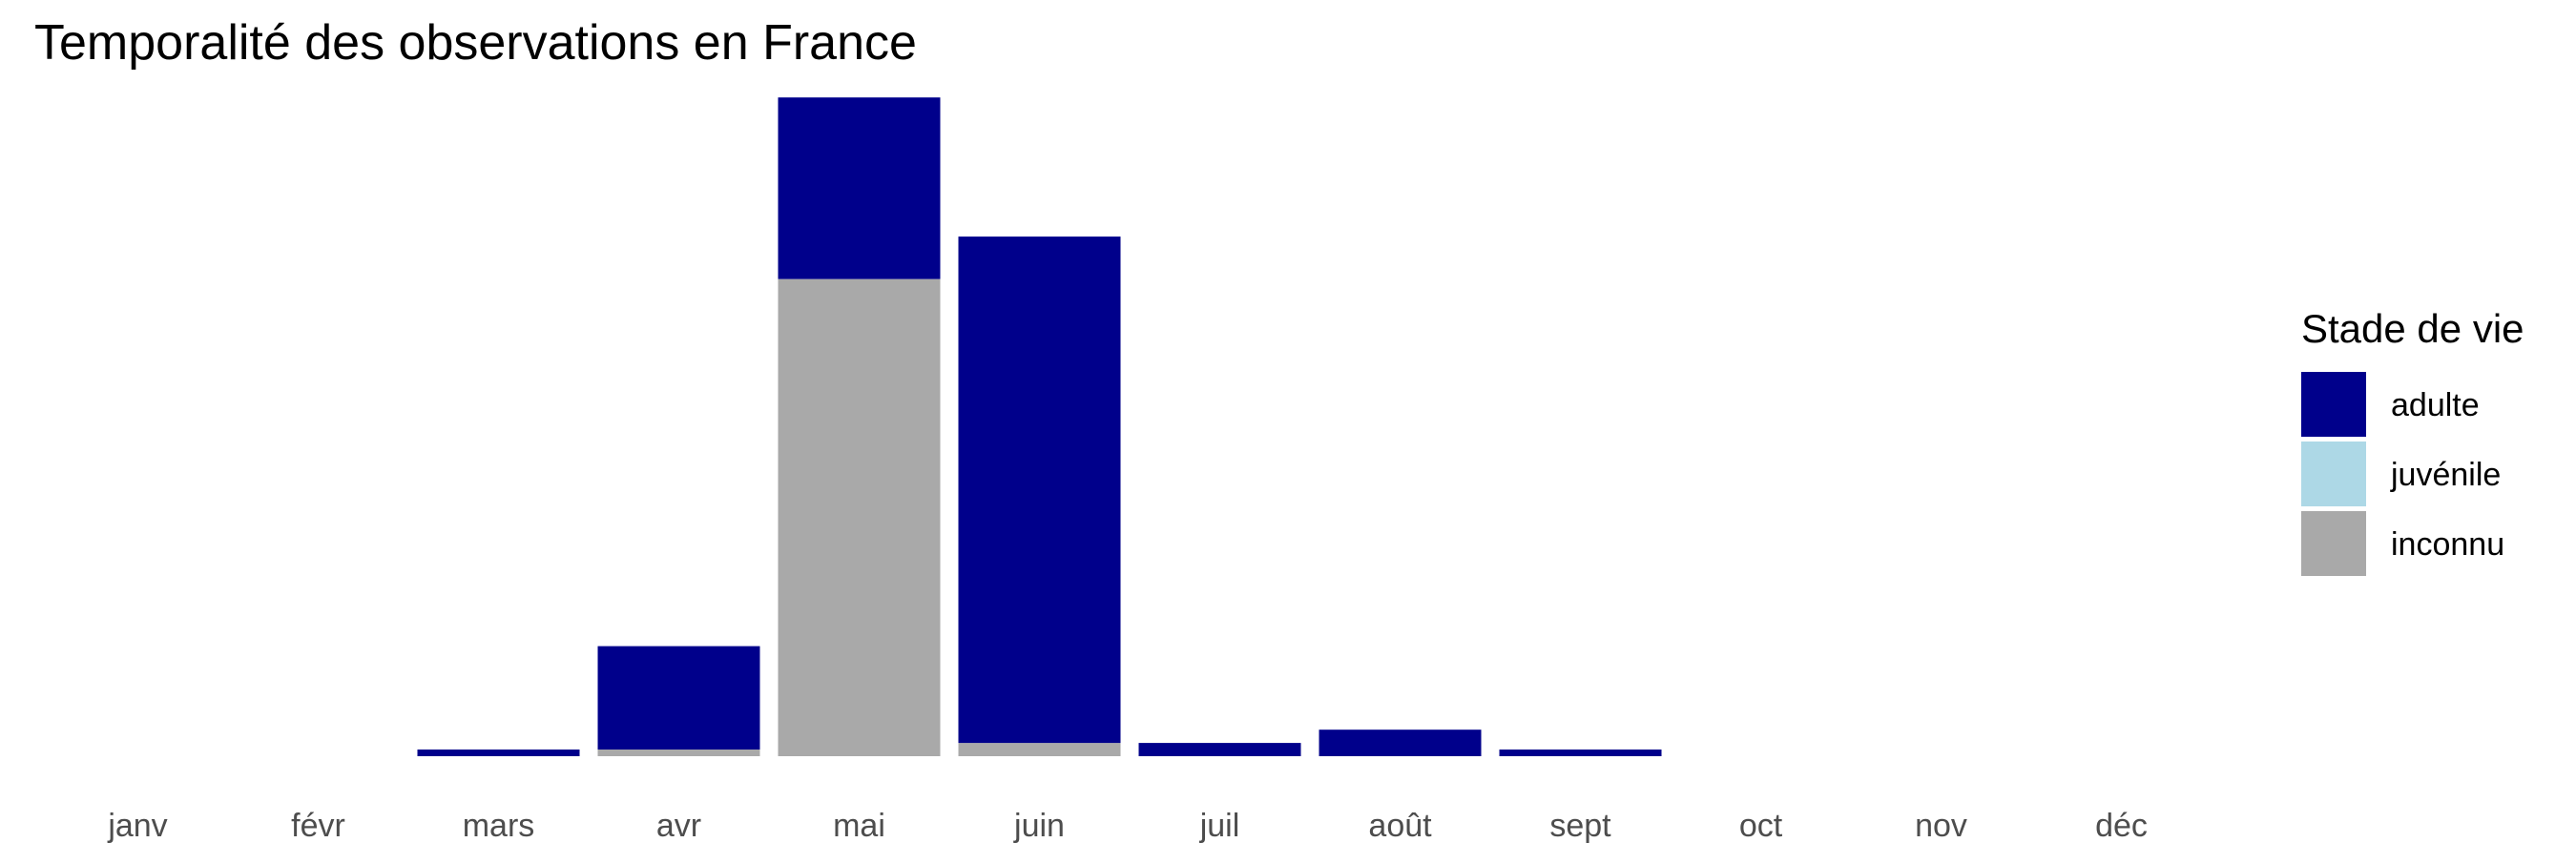  Describe the element at coordinates (318, 826) in the screenshot. I see `x-tick-label-fevr: févr` at that location.